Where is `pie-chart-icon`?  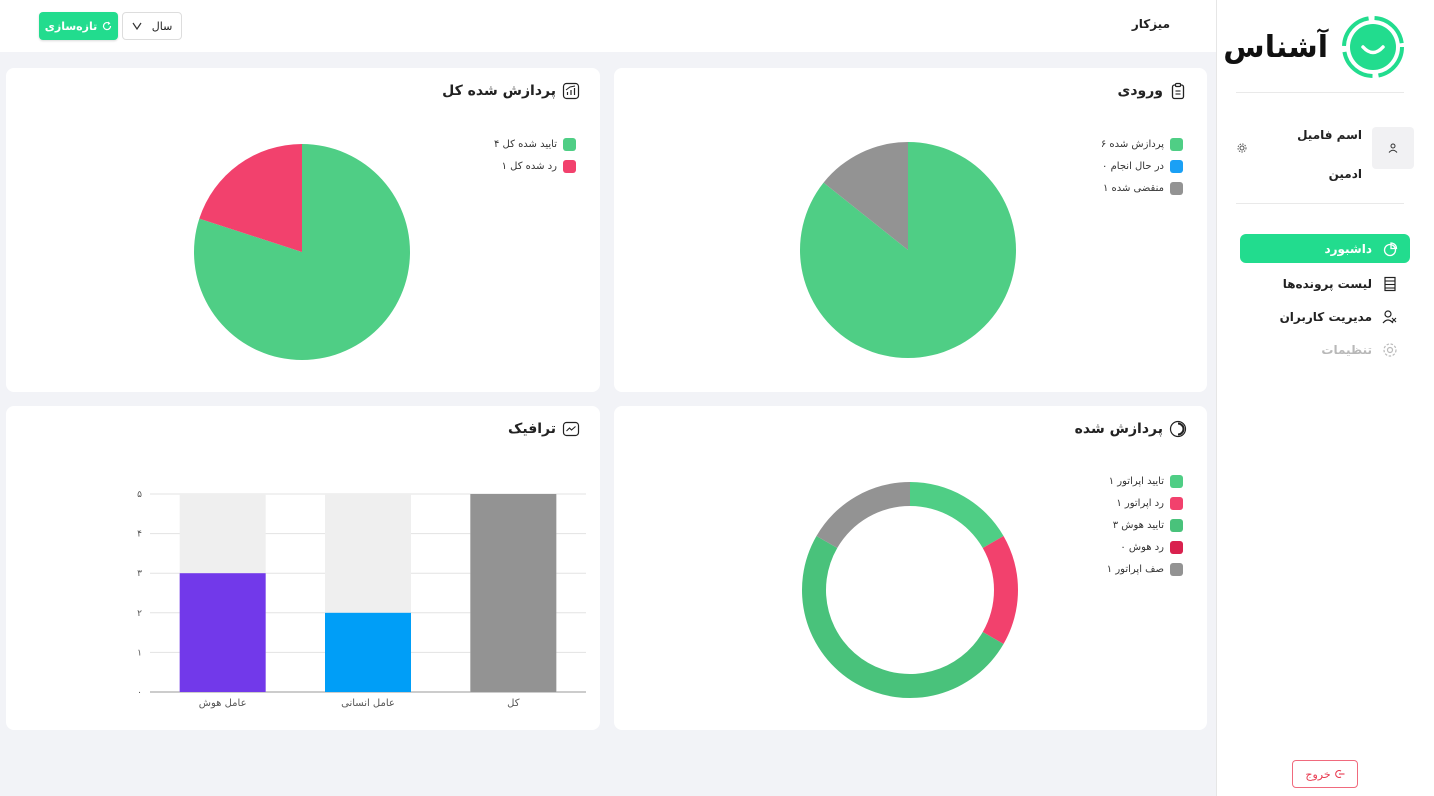 pie-chart-icon is located at coordinates (1390, 249).